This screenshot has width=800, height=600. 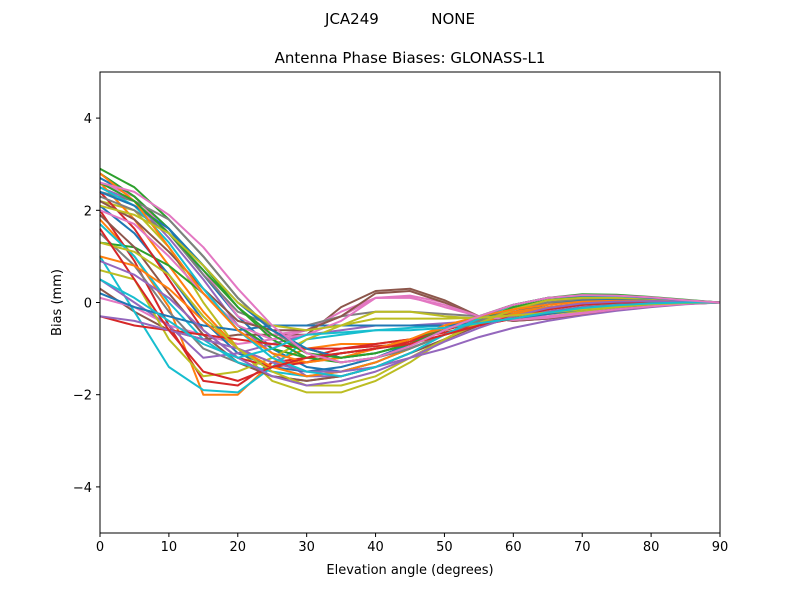 What do you see at coordinates (82, 488) in the screenshot?
I see `y-tick-label: −4` at bounding box center [82, 488].